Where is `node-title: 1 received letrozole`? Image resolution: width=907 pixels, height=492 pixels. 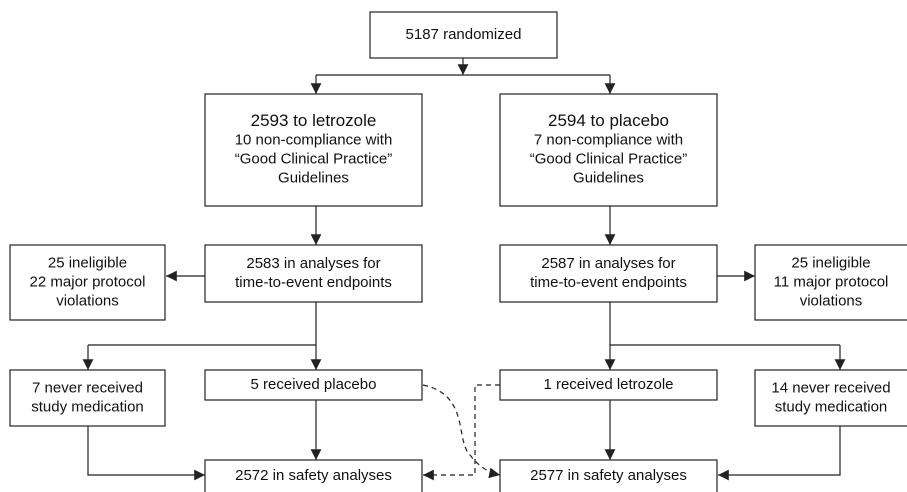 node-title: 1 received letrozole is located at coordinates (608, 384).